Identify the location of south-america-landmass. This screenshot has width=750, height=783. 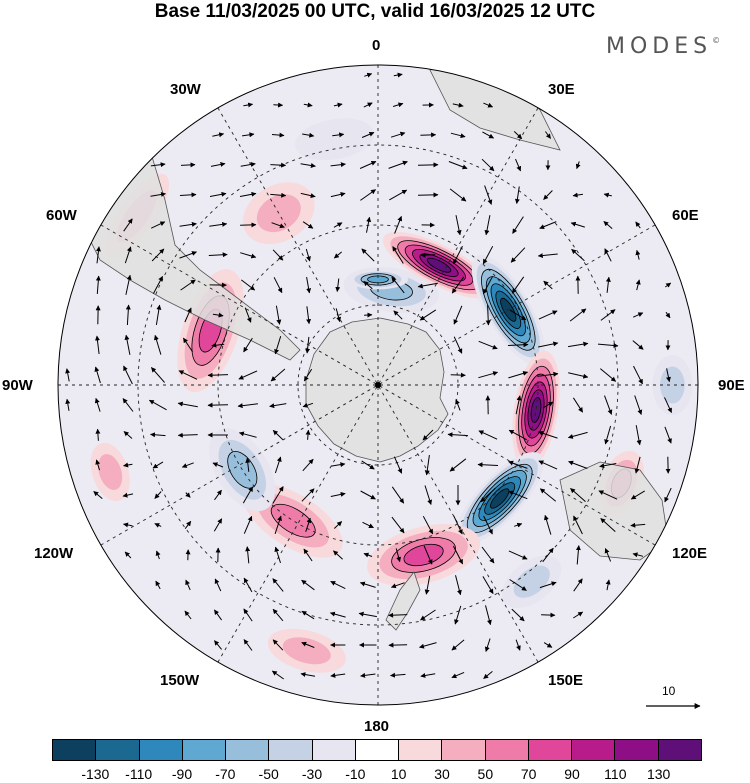
(190, 255).